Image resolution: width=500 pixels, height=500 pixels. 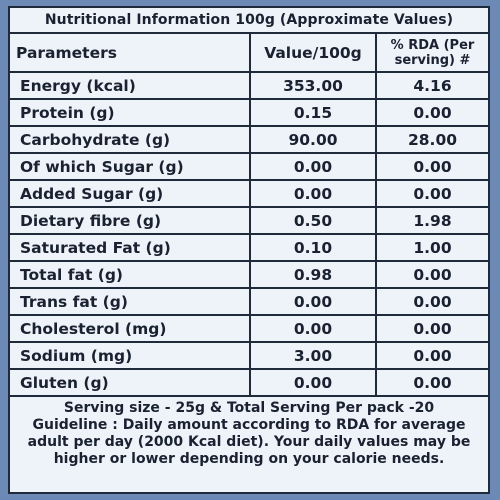 I want to click on table-row: Protein (g) 0.15 0.00, so click(x=249, y=112).